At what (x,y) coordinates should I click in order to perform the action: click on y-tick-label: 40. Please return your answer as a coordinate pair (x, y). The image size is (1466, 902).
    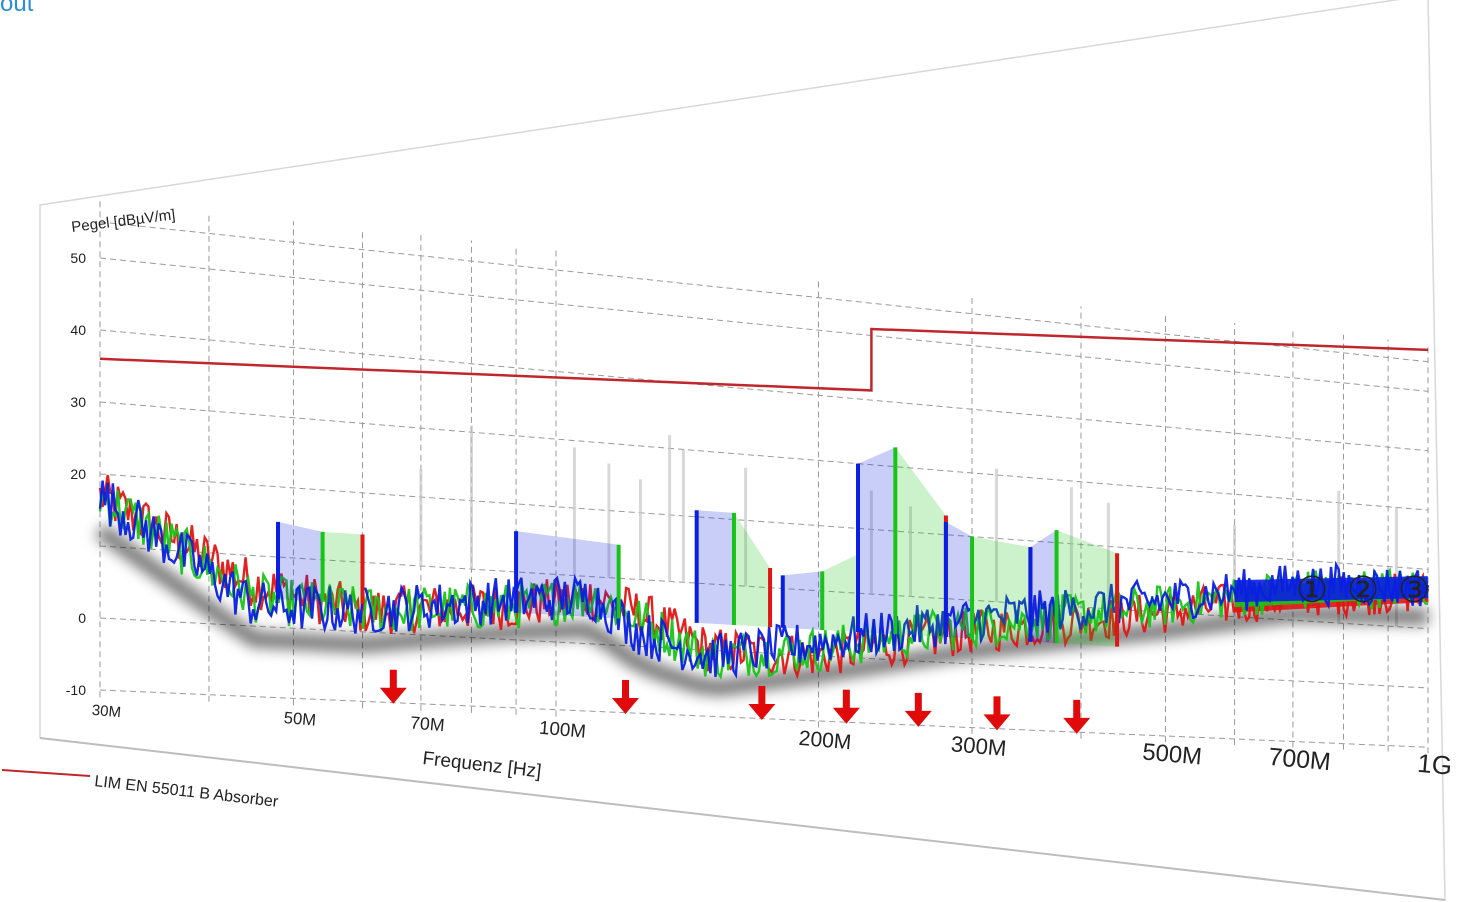
    Looking at the image, I should click on (78, 330).